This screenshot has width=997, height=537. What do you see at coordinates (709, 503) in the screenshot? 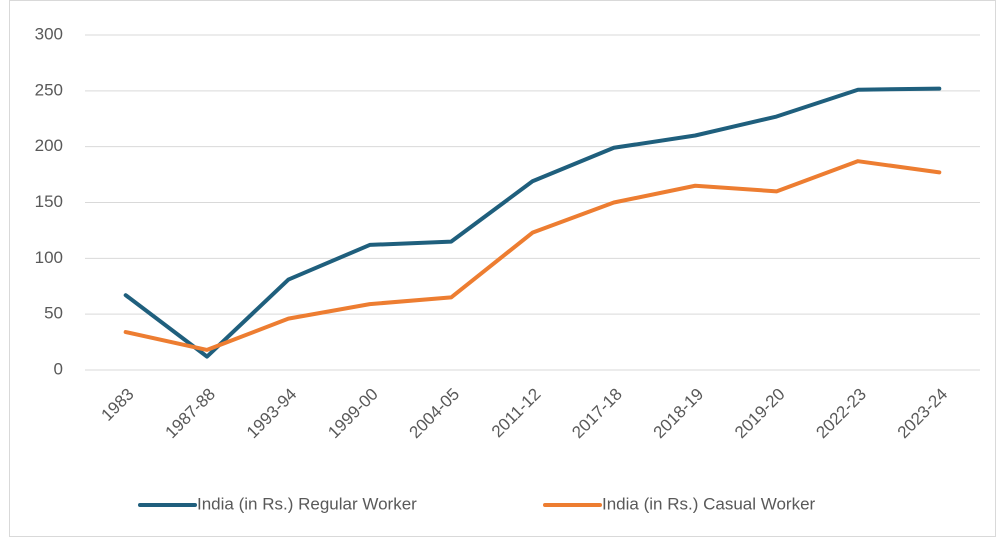
I see `legend-label: India (in Rs.) Casual Worker` at bounding box center [709, 503].